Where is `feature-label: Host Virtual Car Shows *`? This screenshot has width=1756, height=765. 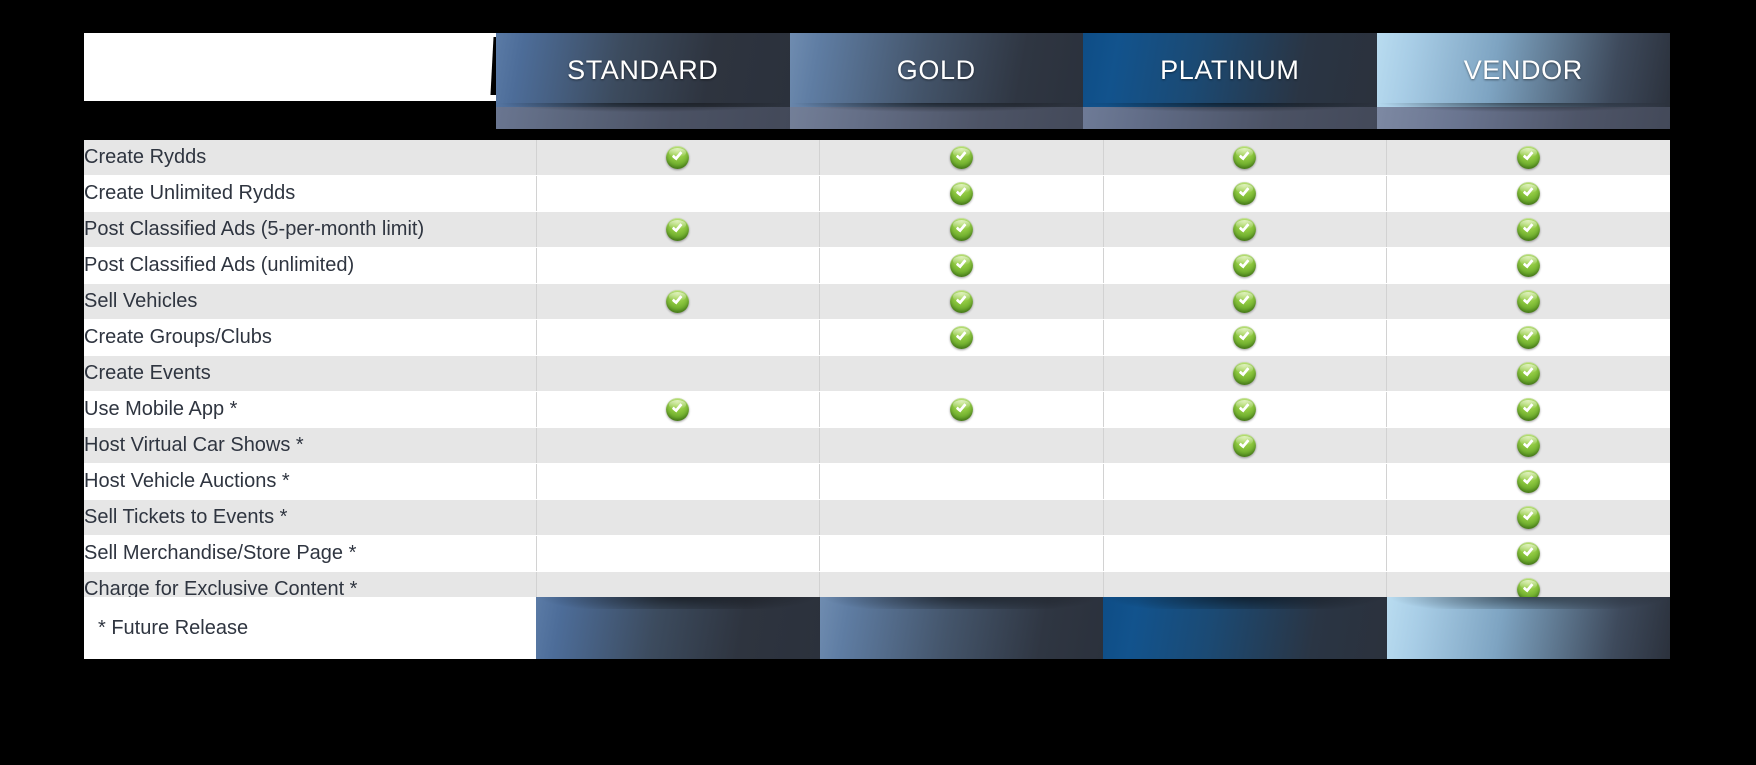 feature-label: Host Virtual Car Shows * is located at coordinates (310, 445).